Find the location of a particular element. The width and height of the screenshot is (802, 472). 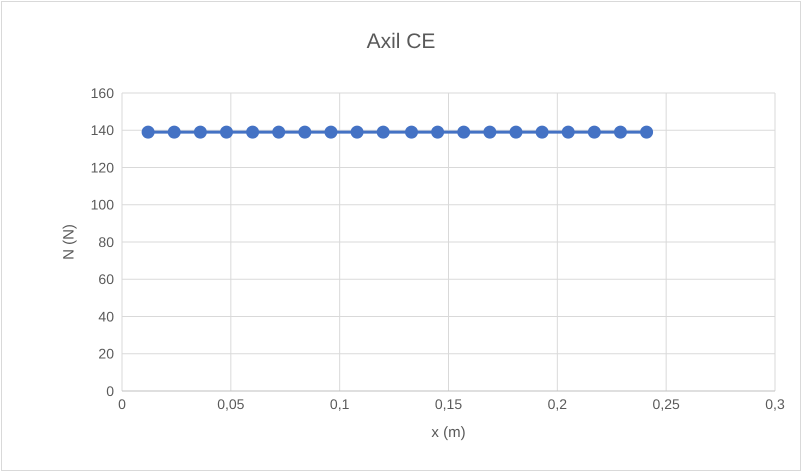

x-tick-label: 0,15 is located at coordinates (448, 404).